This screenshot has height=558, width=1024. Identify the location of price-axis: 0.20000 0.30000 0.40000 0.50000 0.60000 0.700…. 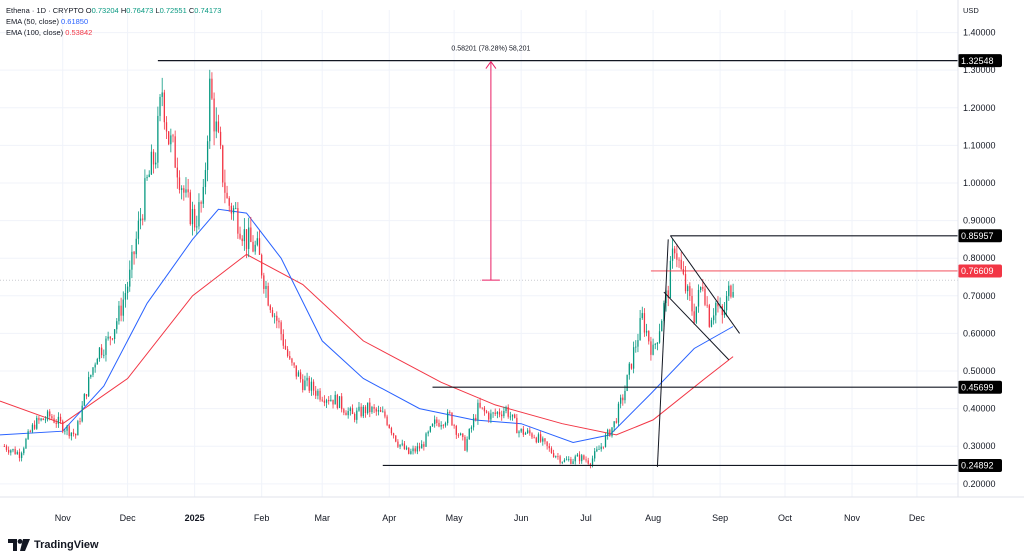
(976, 248).